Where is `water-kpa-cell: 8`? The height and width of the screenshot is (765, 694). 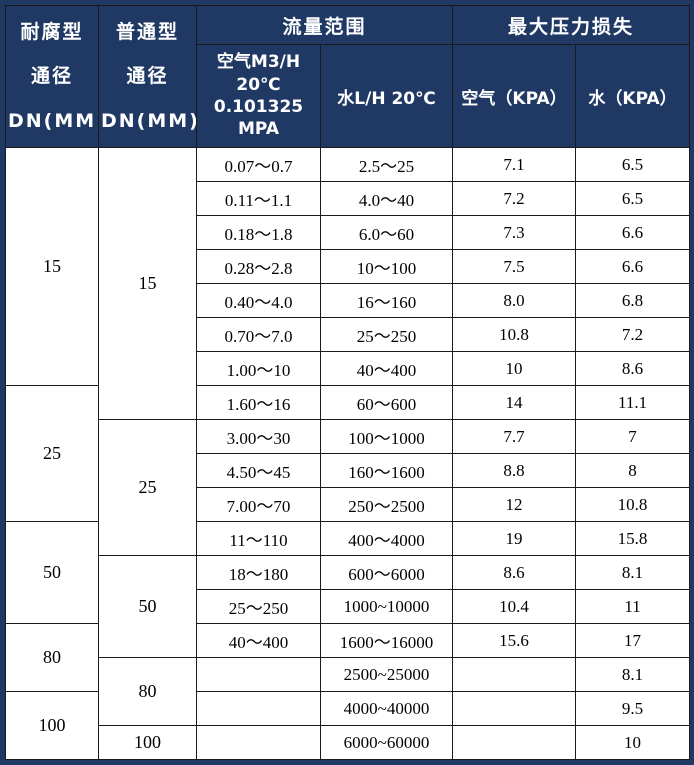
water-kpa-cell: 8 is located at coordinates (633, 470).